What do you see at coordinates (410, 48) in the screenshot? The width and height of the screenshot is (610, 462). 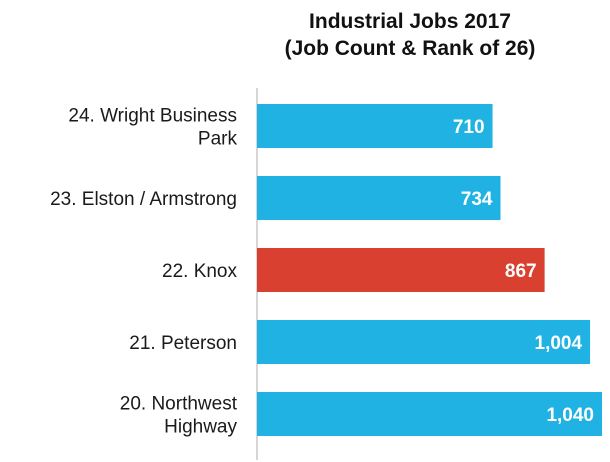 I see `chart-subtitle: (Job Count & Rank of 26)` at bounding box center [410, 48].